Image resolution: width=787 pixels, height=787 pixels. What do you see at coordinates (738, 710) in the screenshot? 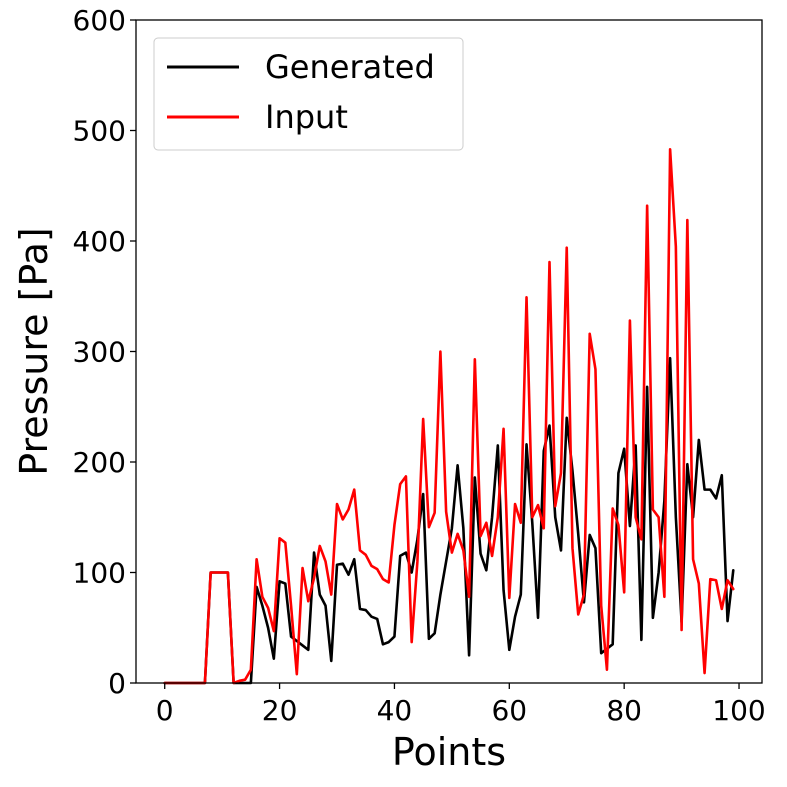
I see `x-tick-label: 100` at bounding box center [738, 710].